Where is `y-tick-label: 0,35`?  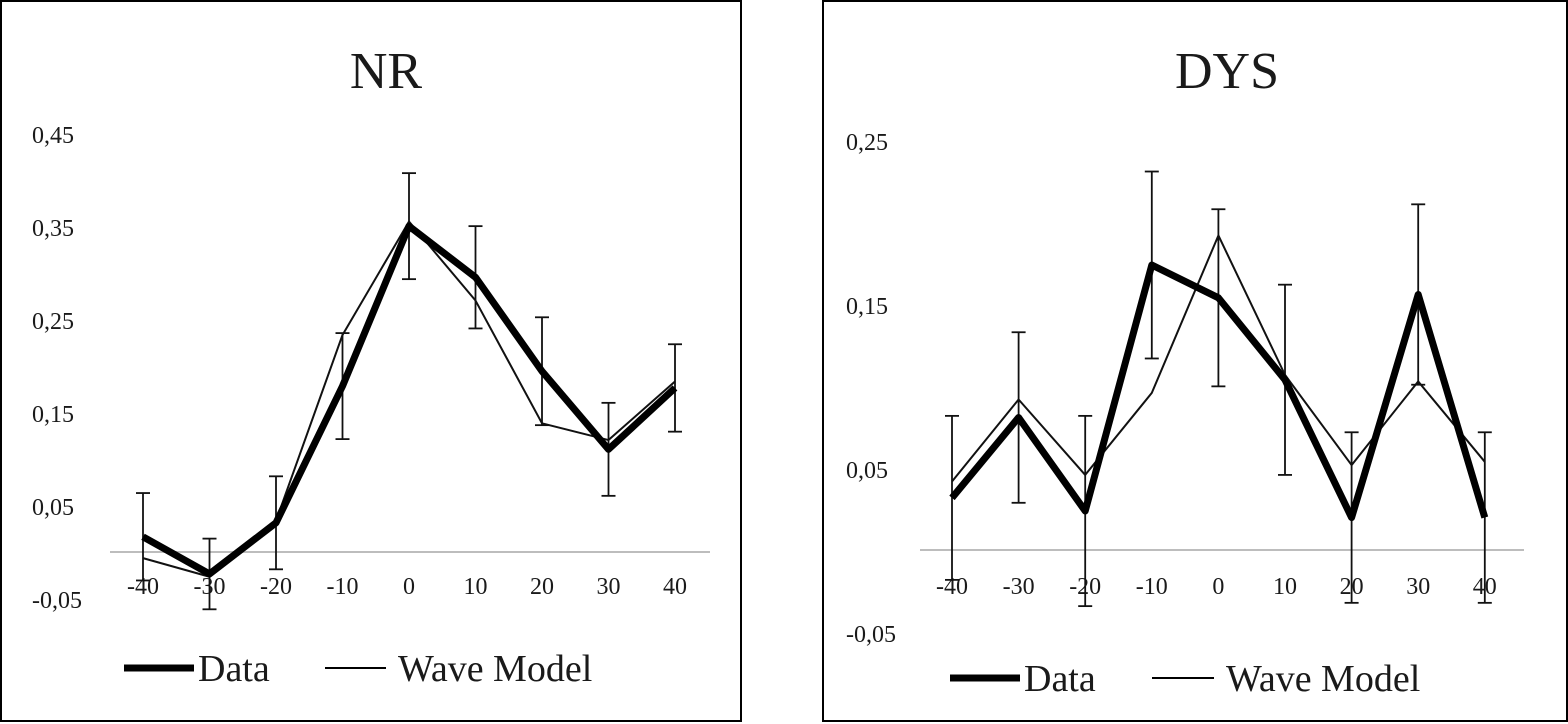
y-tick-label: 0,35 is located at coordinates (53, 229).